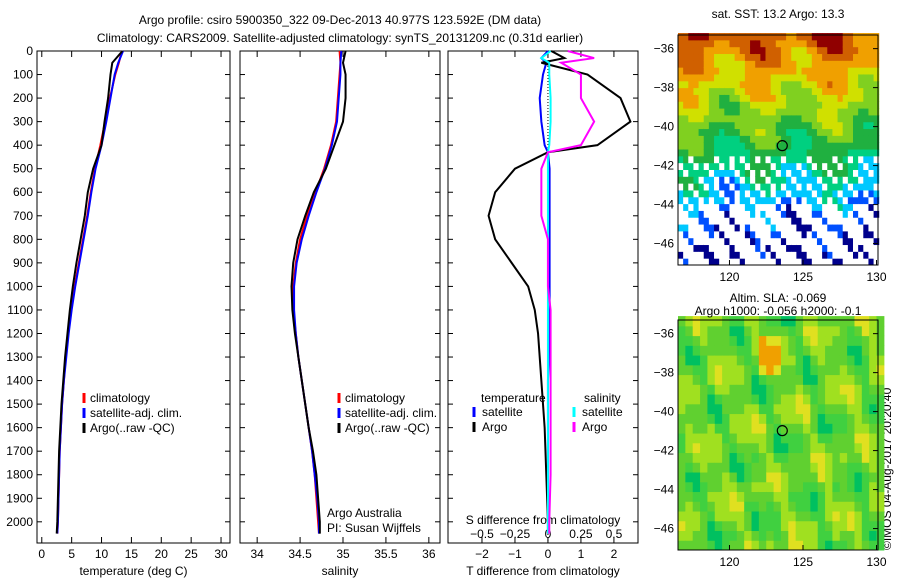 The image size is (900, 580). Describe the element at coordinates (364, 513) in the screenshot. I see `annotation-argo-australia: Argo Australia` at that location.